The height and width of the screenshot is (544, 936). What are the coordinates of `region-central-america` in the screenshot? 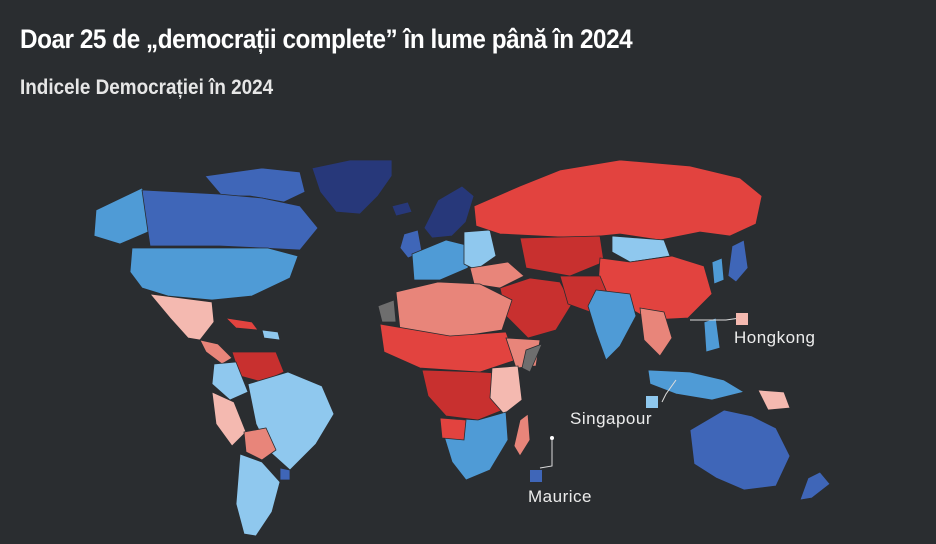 It's located at (216, 352).